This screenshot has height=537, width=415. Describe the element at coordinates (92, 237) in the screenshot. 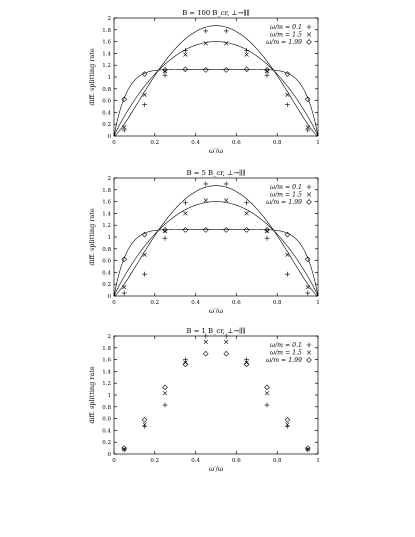

I see `y-axis-label: diff. splitting rate` at that location.